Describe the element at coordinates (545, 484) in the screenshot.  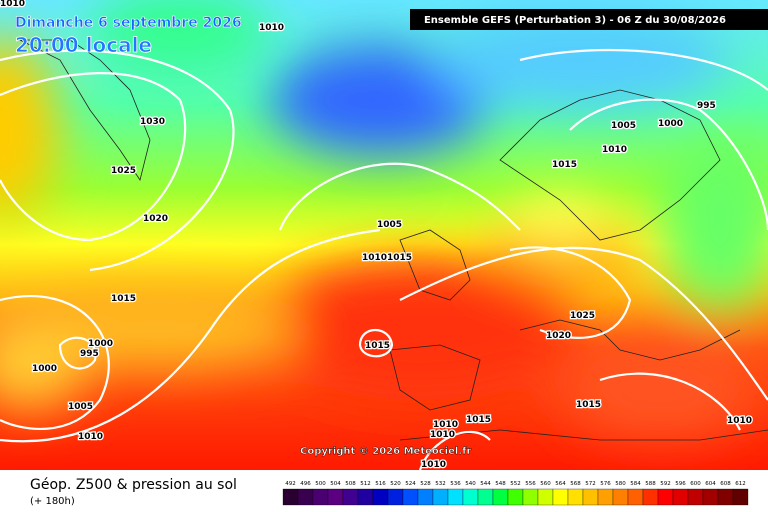
I see `scale-label: 560` at that location.